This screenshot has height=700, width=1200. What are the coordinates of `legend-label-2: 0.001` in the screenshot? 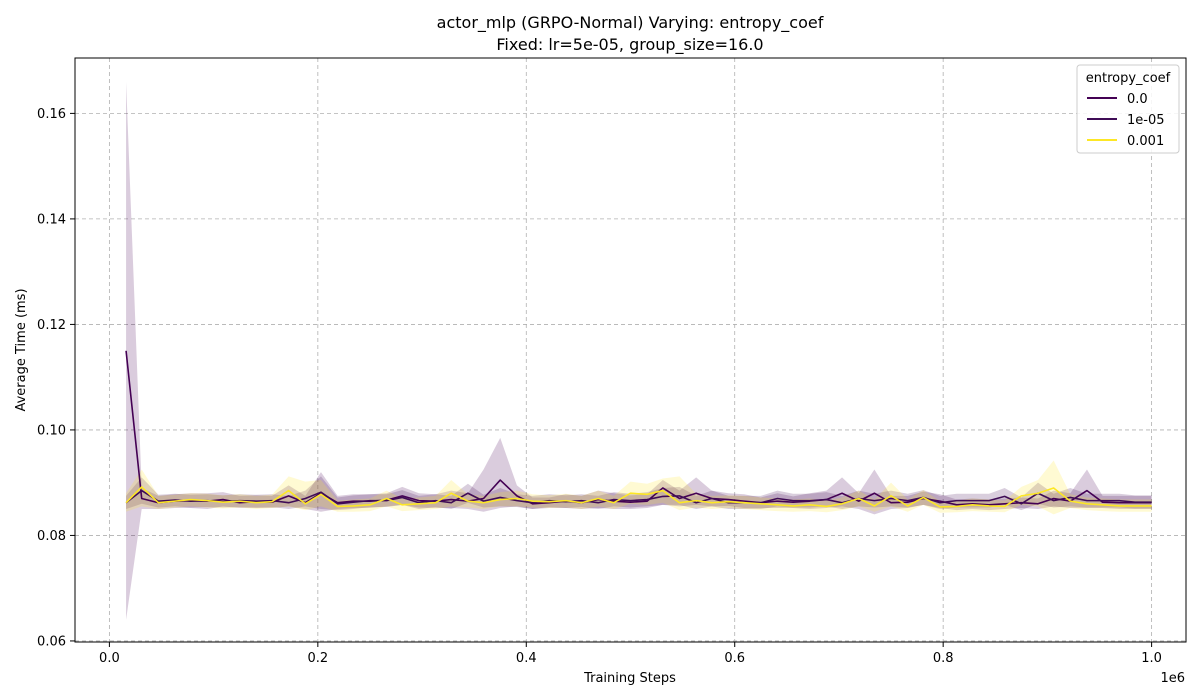 It's located at (1145, 141).